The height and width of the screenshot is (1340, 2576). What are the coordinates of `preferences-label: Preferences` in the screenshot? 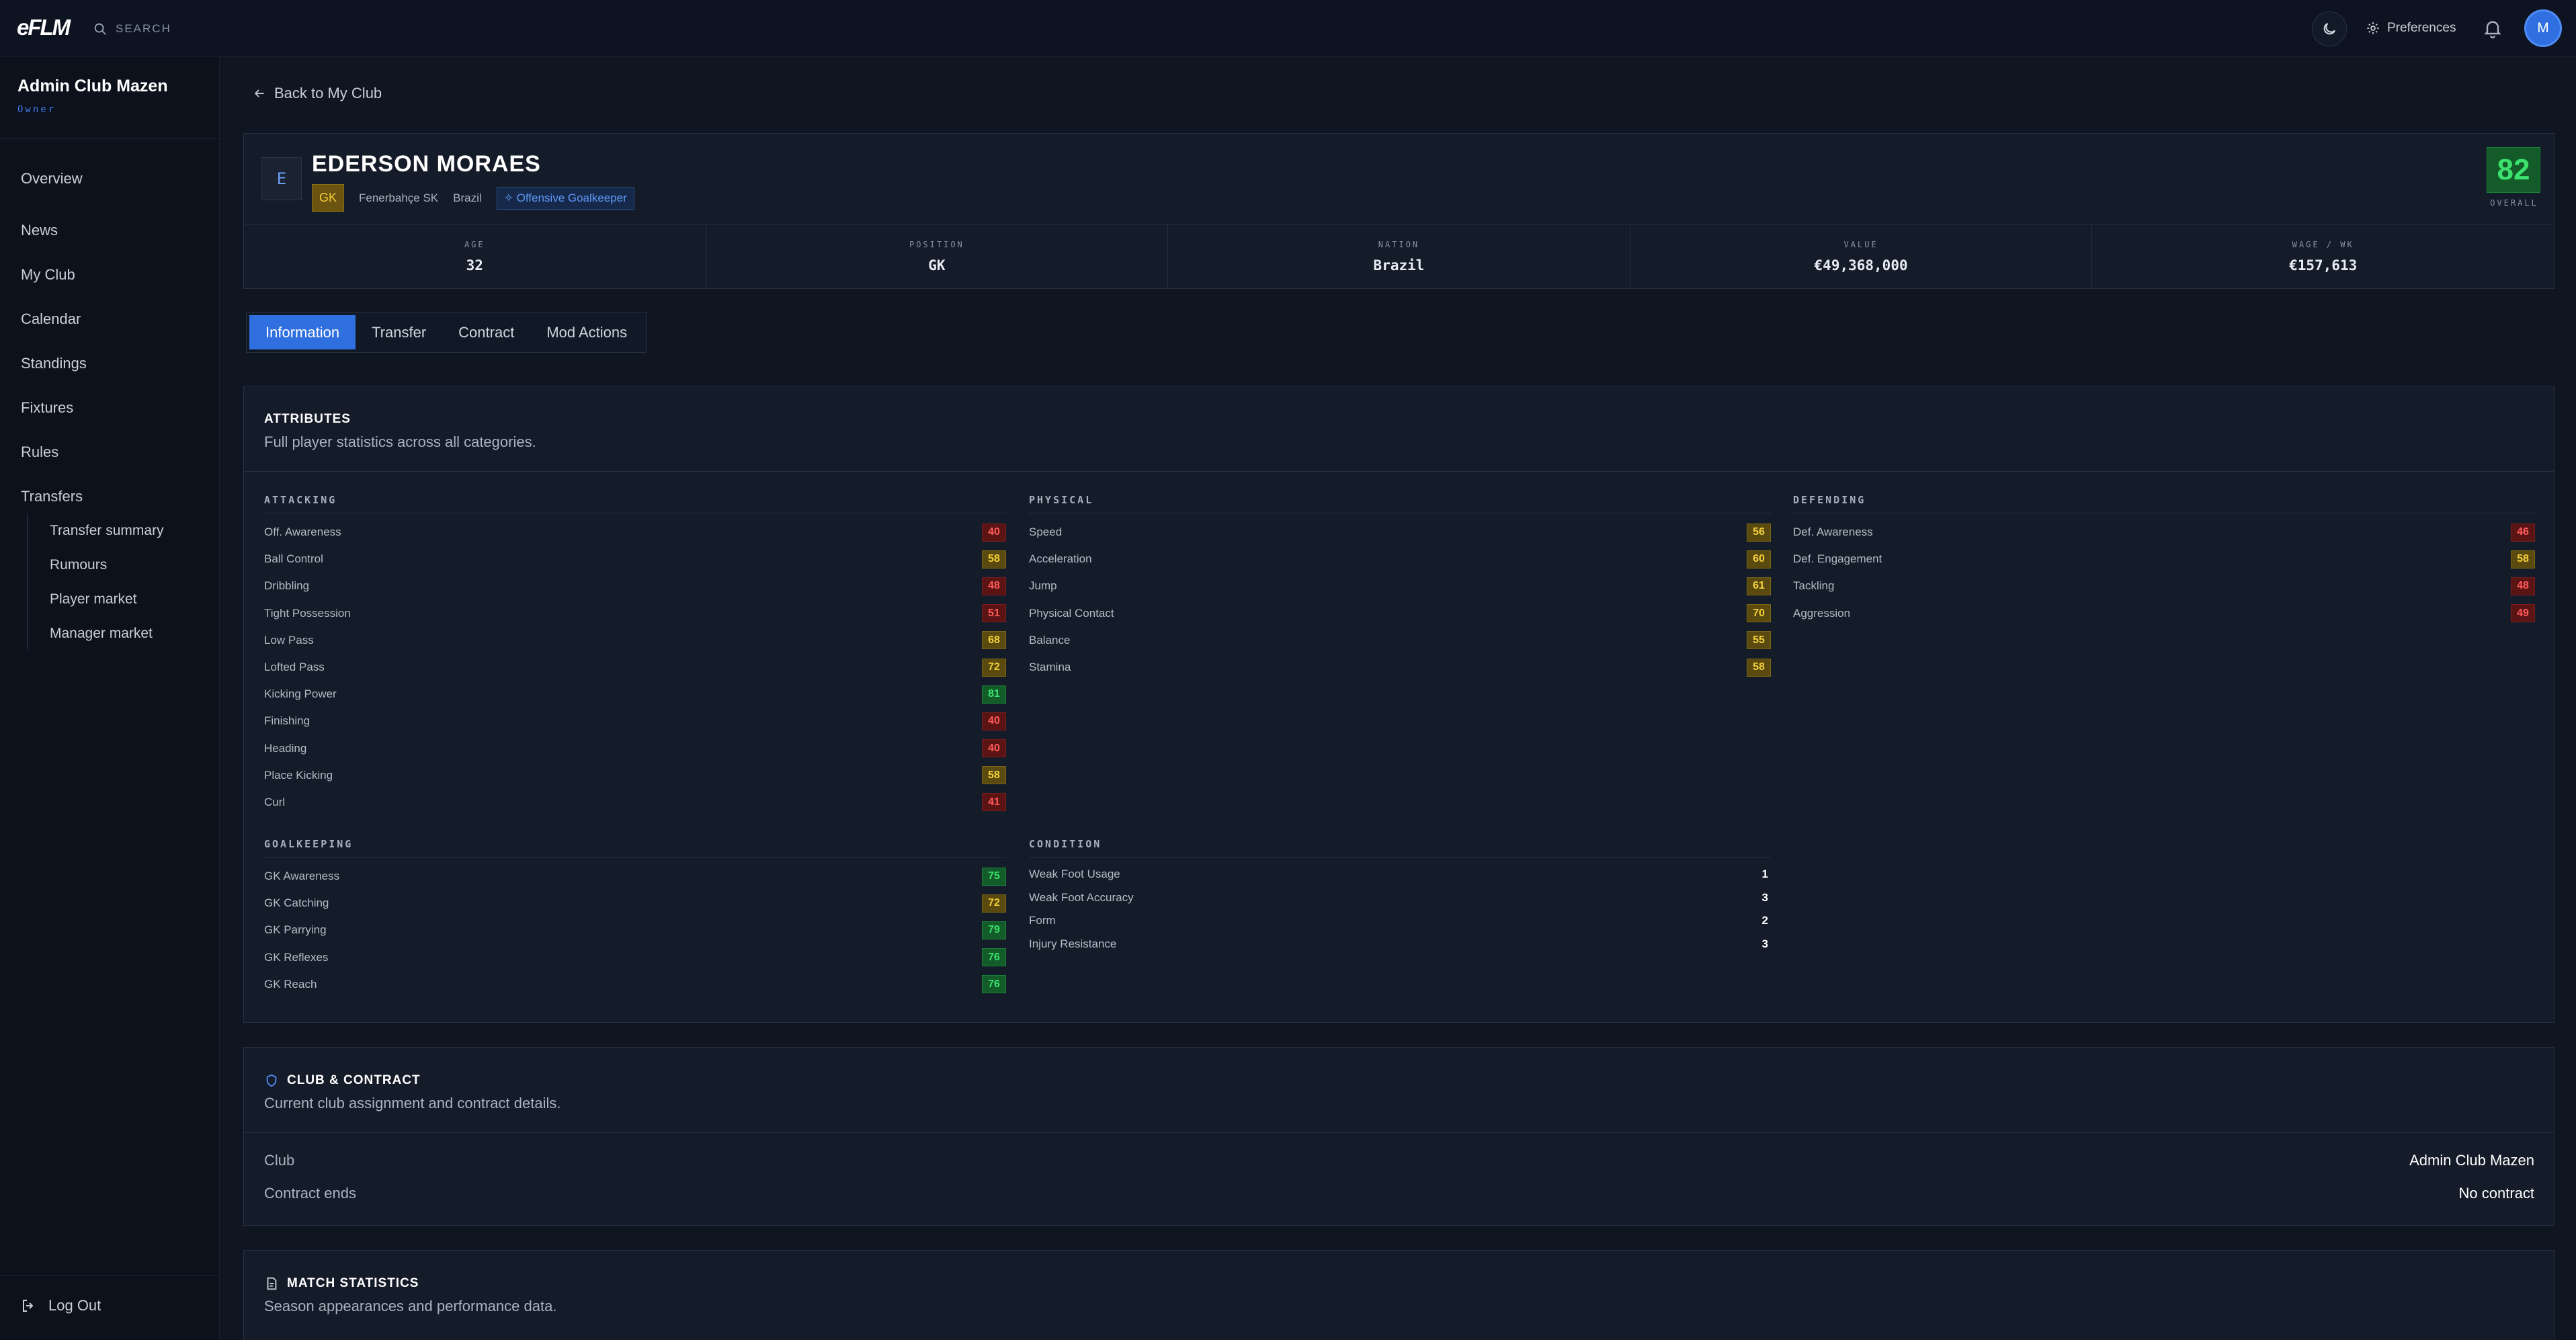 It's located at (2421, 28).